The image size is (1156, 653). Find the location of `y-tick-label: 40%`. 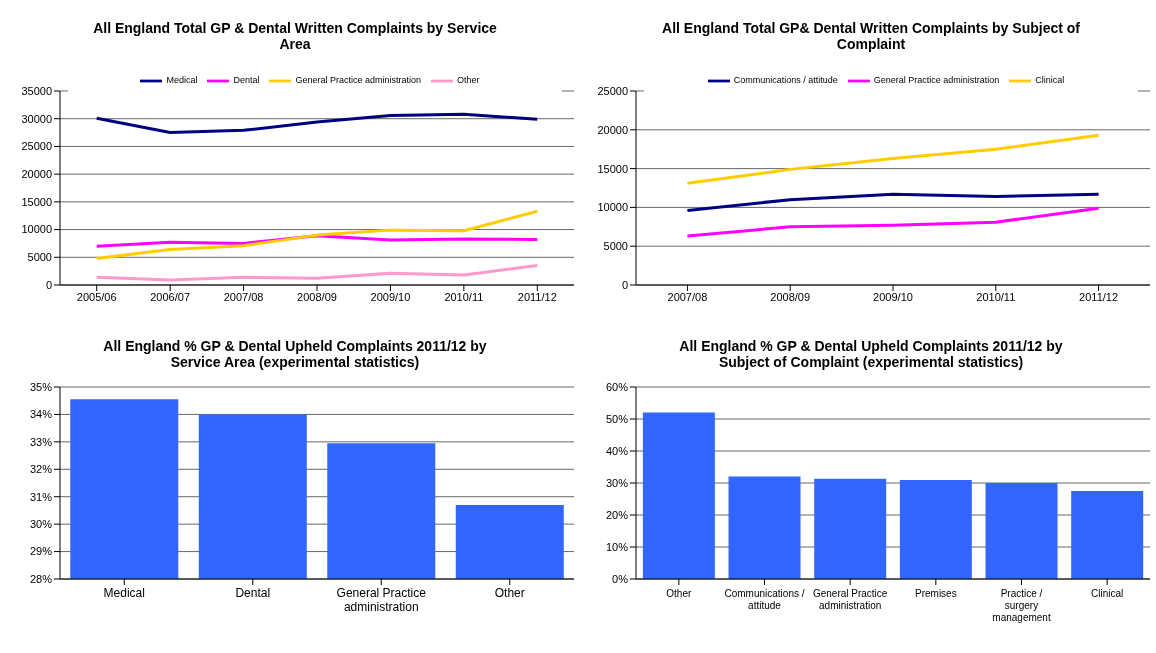

y-tick-label: 40% is located at coordinates (617, 450).